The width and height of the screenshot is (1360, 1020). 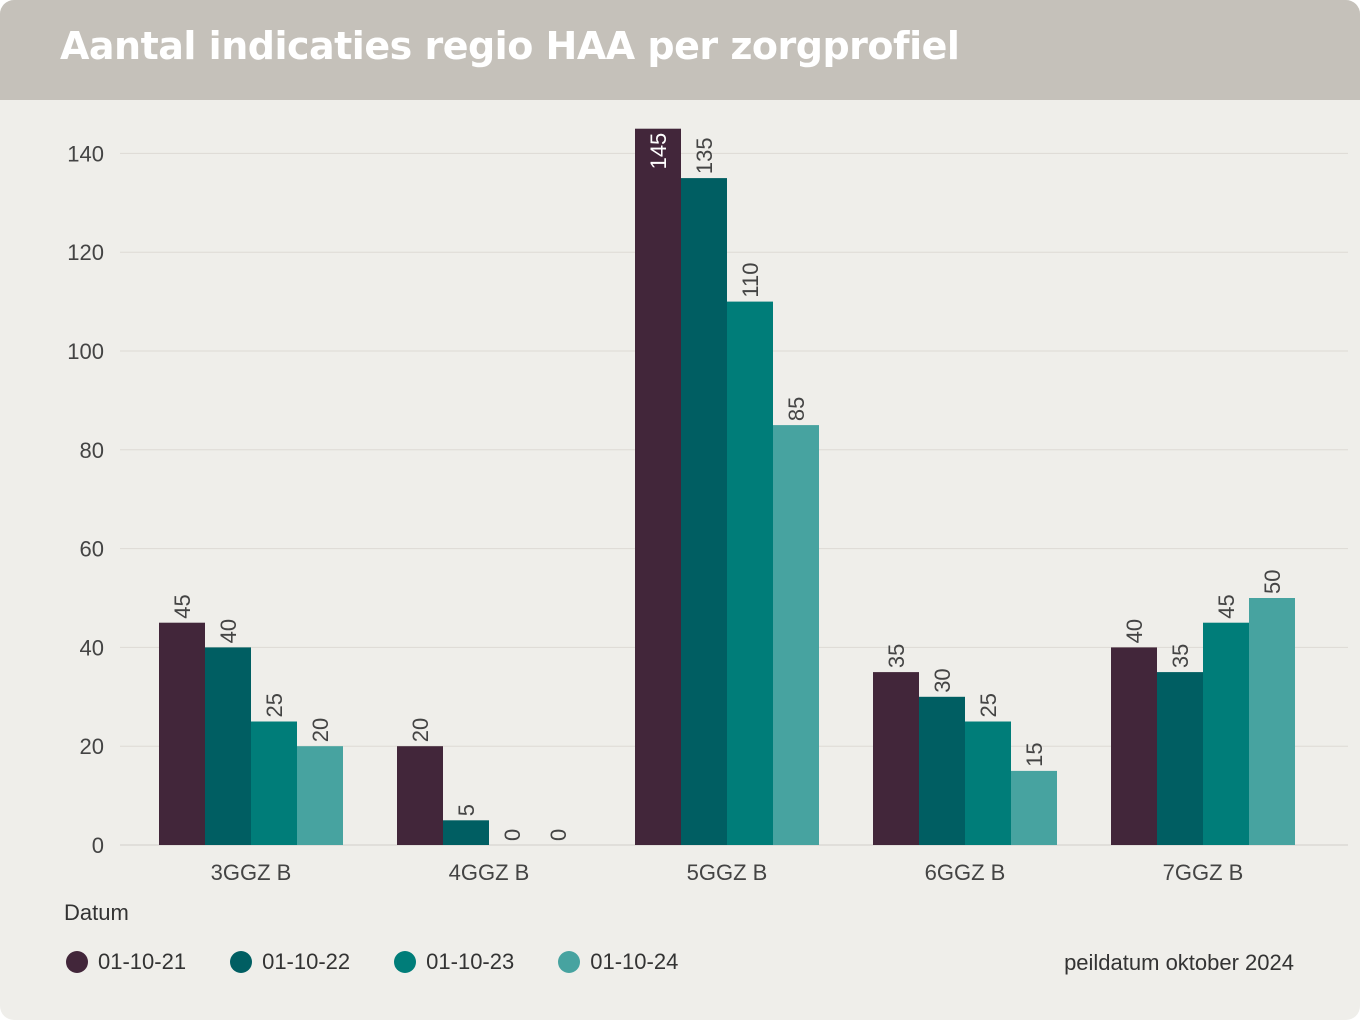 I want to click on x-tick-label: 5GGZ B, so click(x=727, y=872).